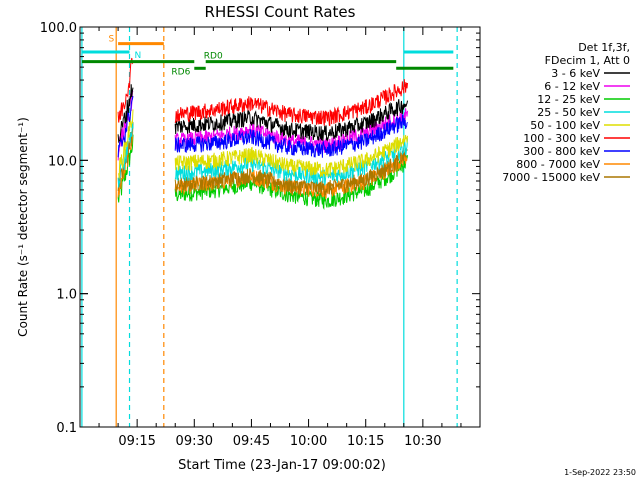 This screenshot has height=480, width=640. Describe the element at coordinates (558, 164) in the screenshot. I see `legend-label-7: 800 - 7000 keV` at that location.